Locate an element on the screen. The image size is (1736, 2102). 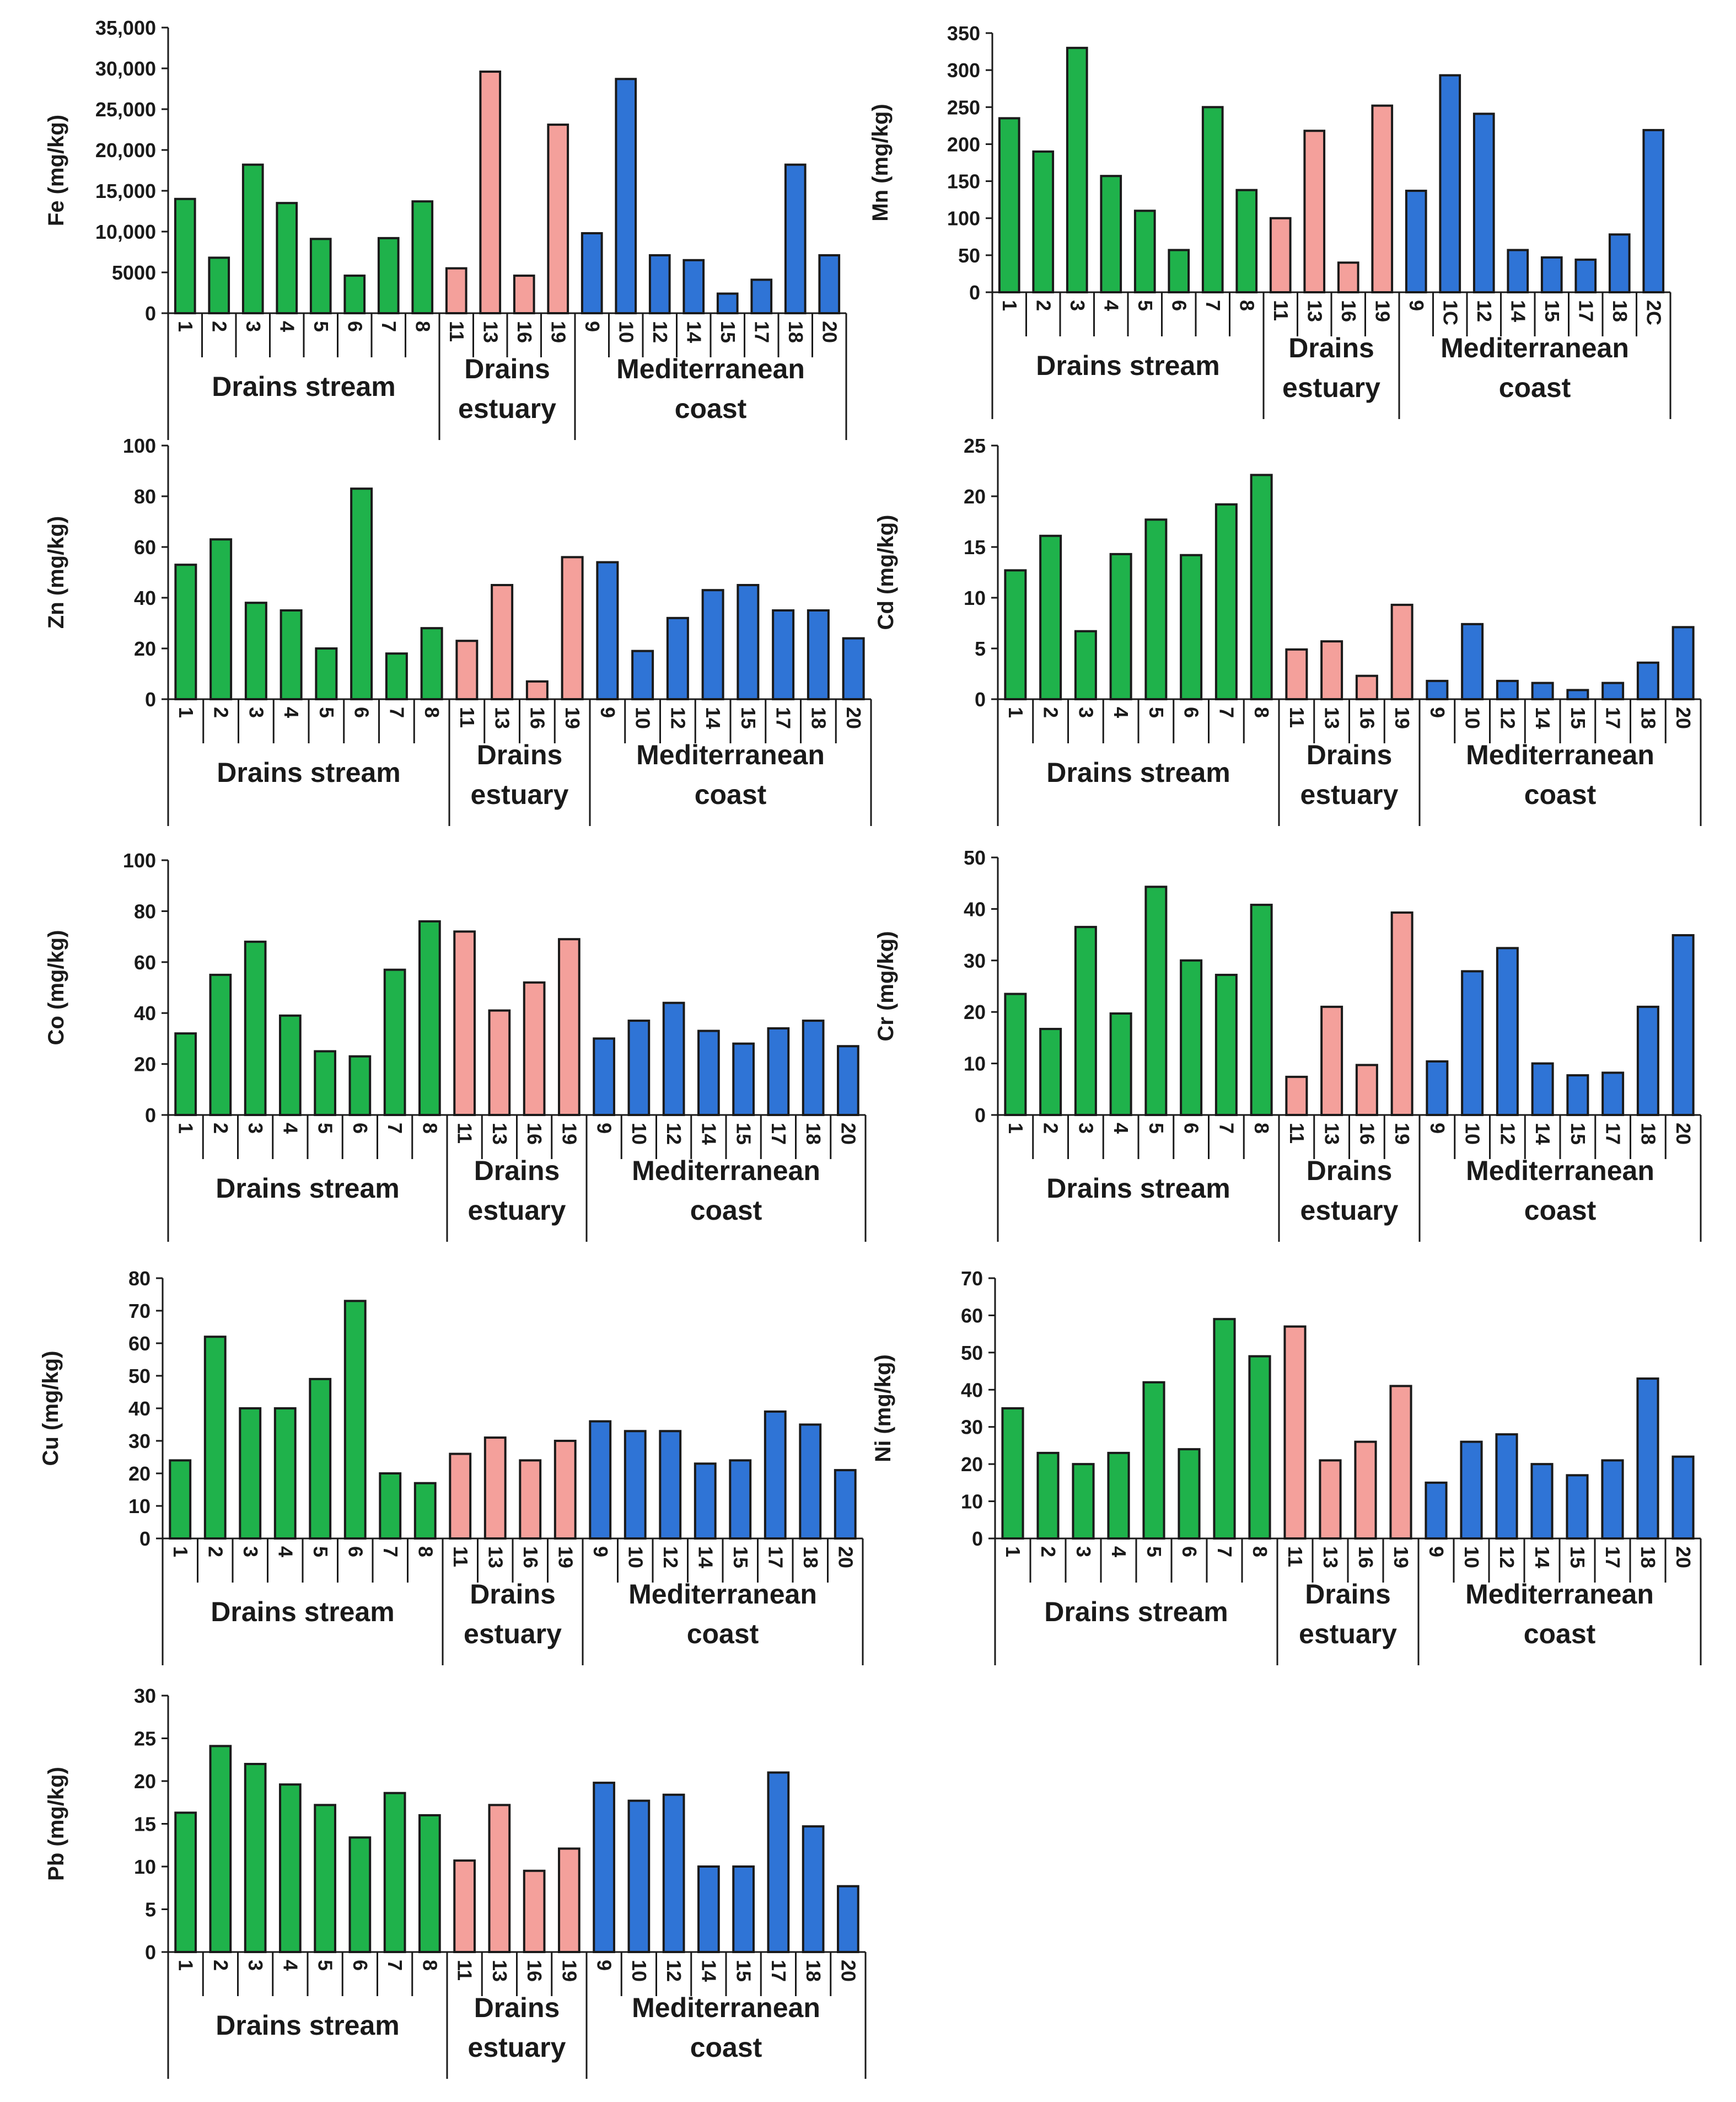
y-axis-title: Cd (mg/kg) is located at coordinates (886, 572).